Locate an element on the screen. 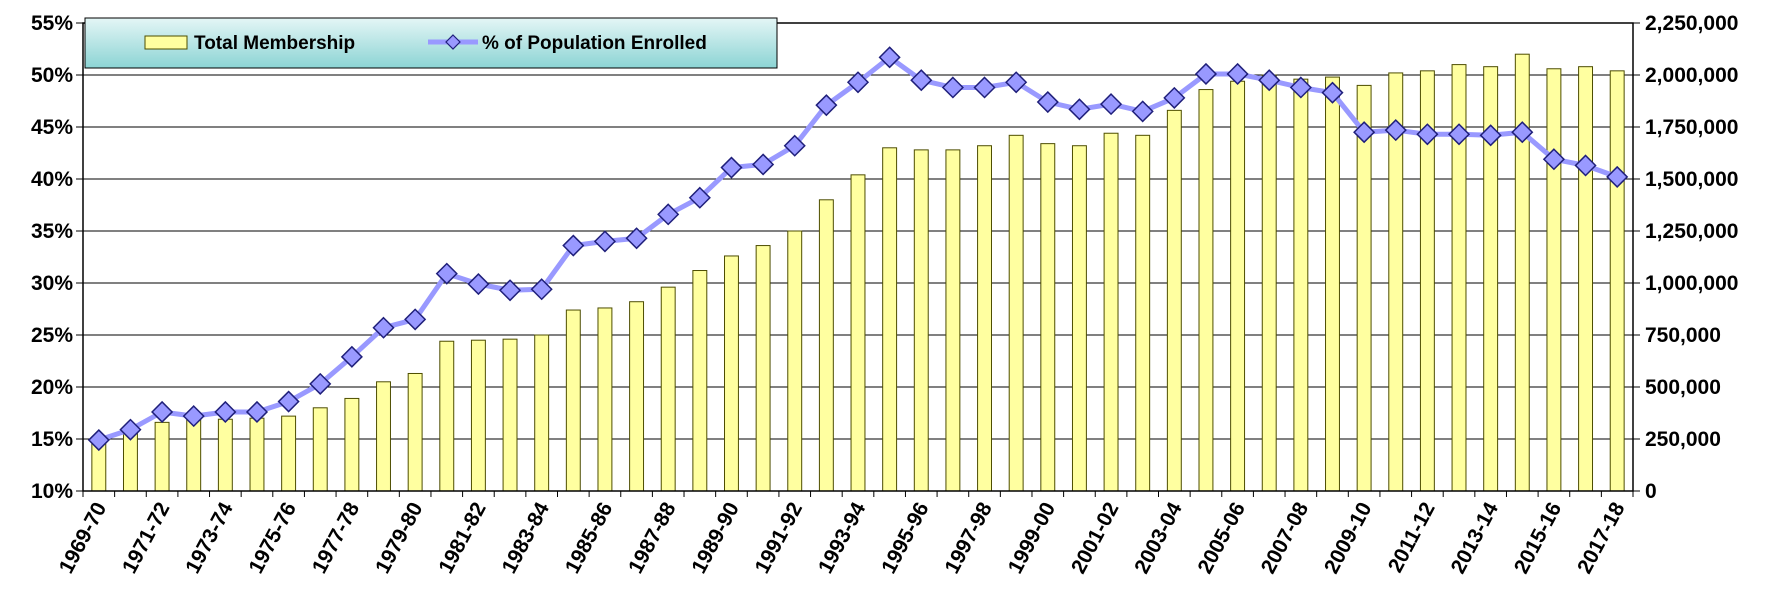 This screenshot has height=601, width=1774. legend-label-percent-enrolled: % of Population Enrolled is located at coordinates (594, 43).